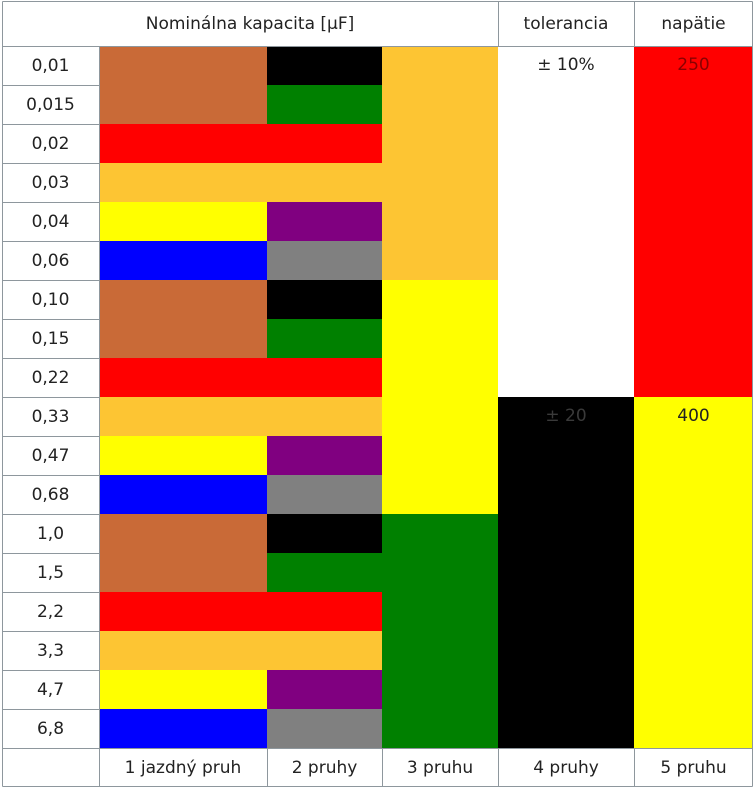 Image resolution: width=756 pixels, height=790 pixels. I want to click on capacity-value: 0,01, so click(50, 66).